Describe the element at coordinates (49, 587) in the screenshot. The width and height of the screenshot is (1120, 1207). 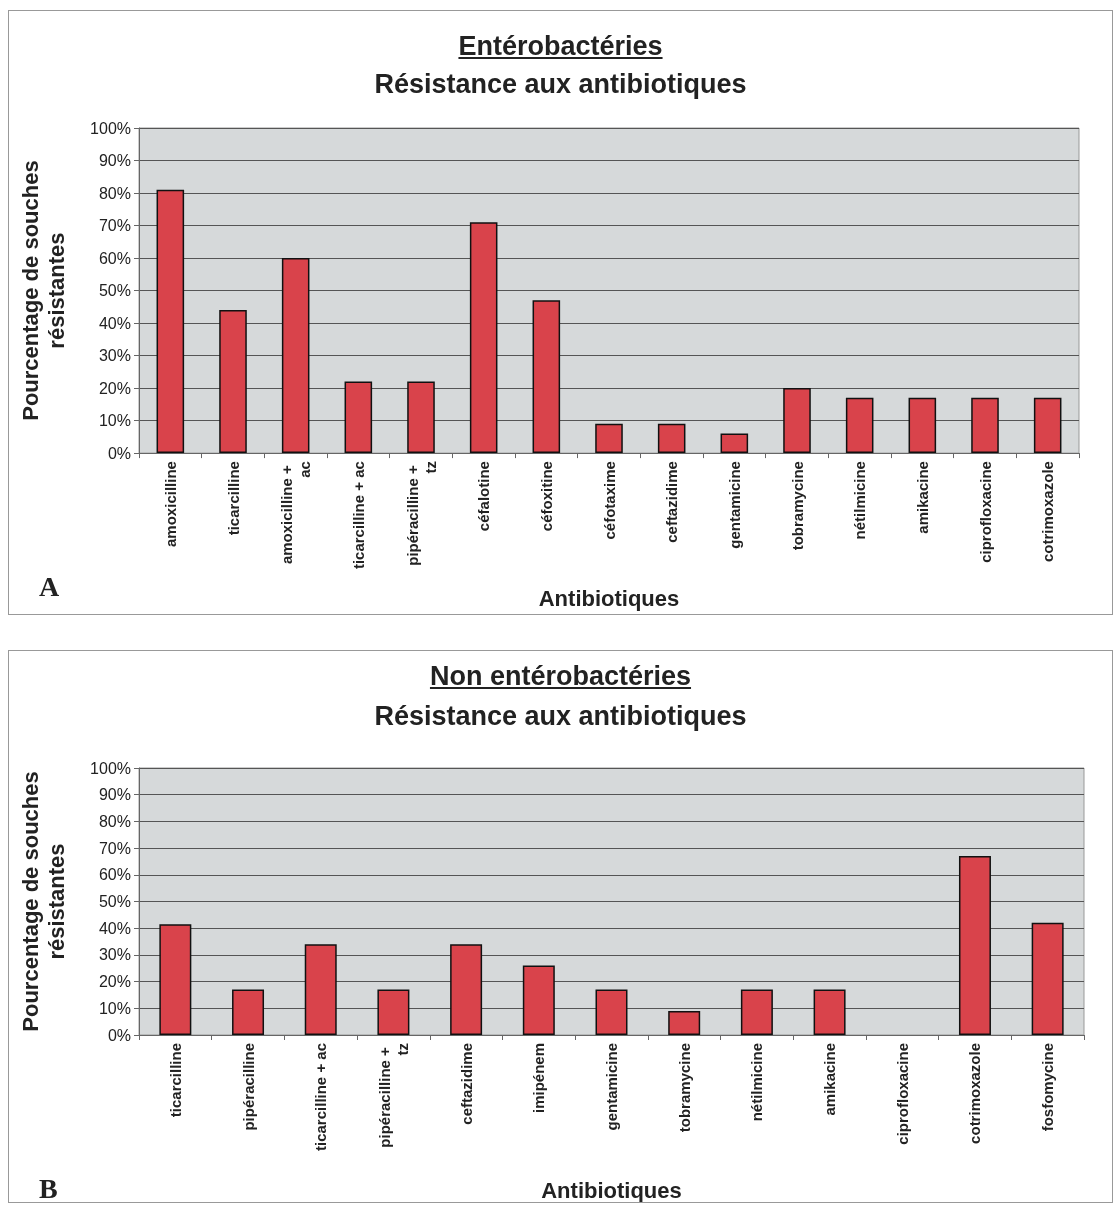
I see `text: A` at that location.